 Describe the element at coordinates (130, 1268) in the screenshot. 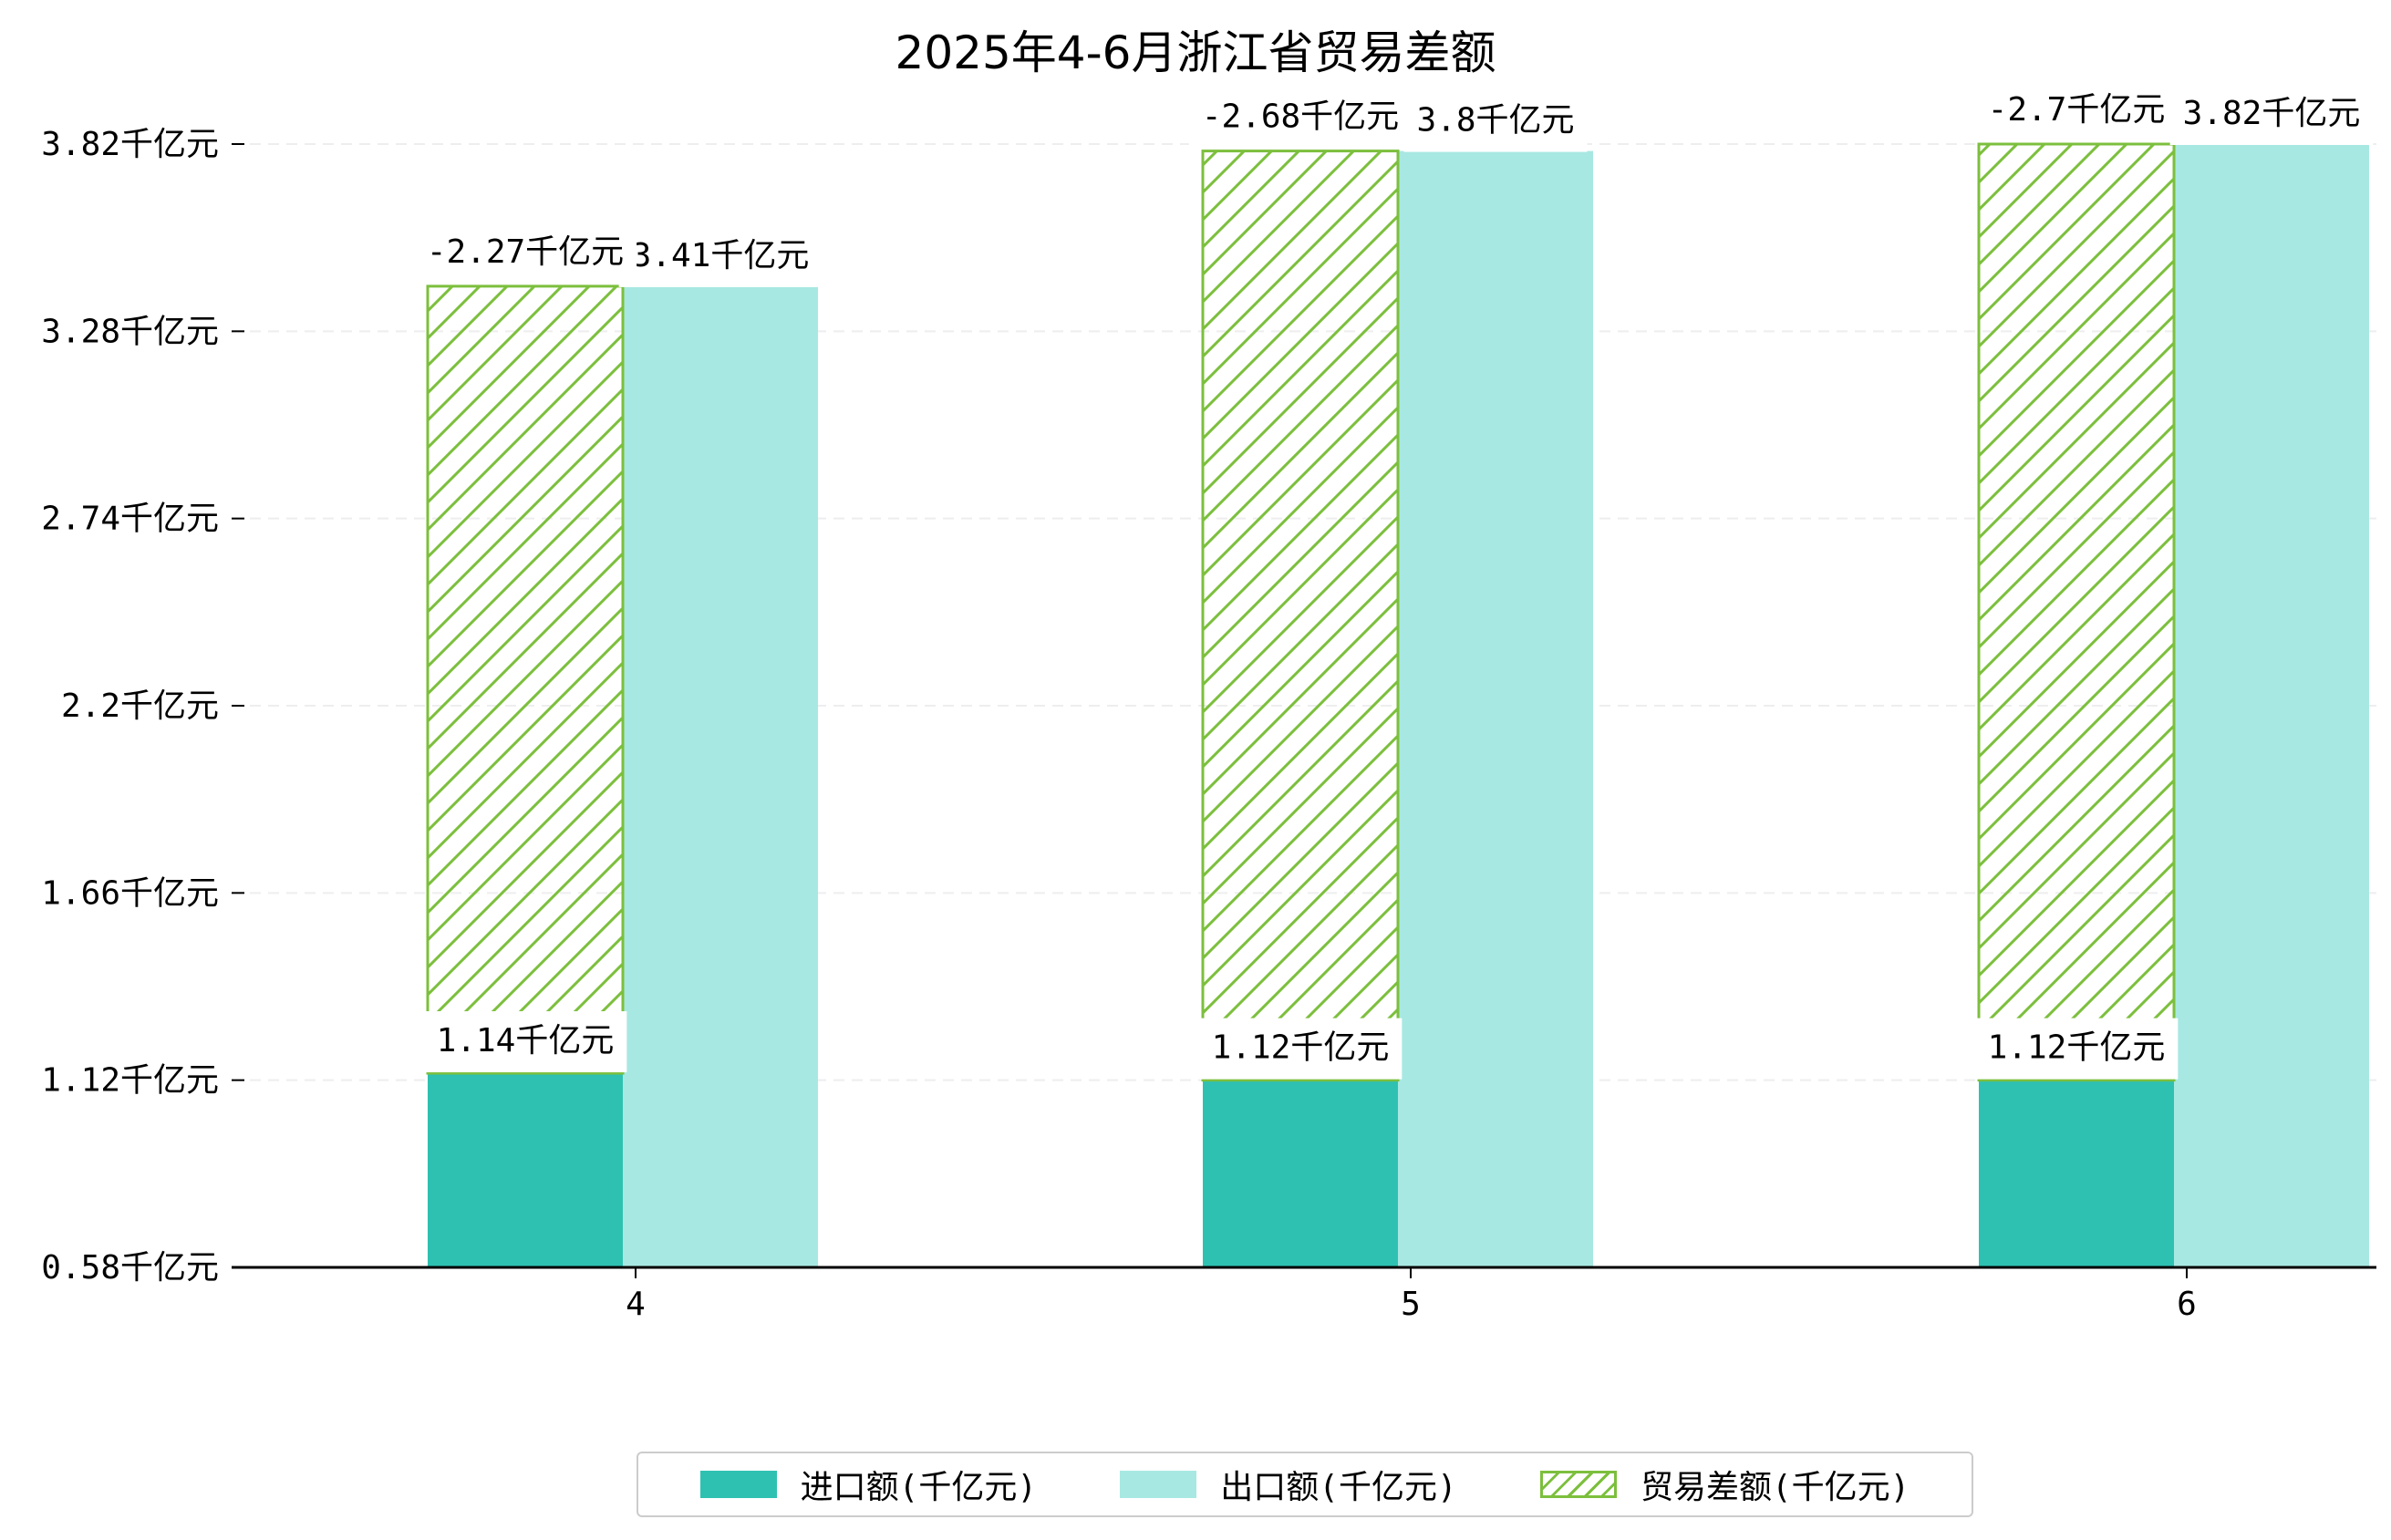

I see `y-tick-label: 0.58千亿元` at that location.